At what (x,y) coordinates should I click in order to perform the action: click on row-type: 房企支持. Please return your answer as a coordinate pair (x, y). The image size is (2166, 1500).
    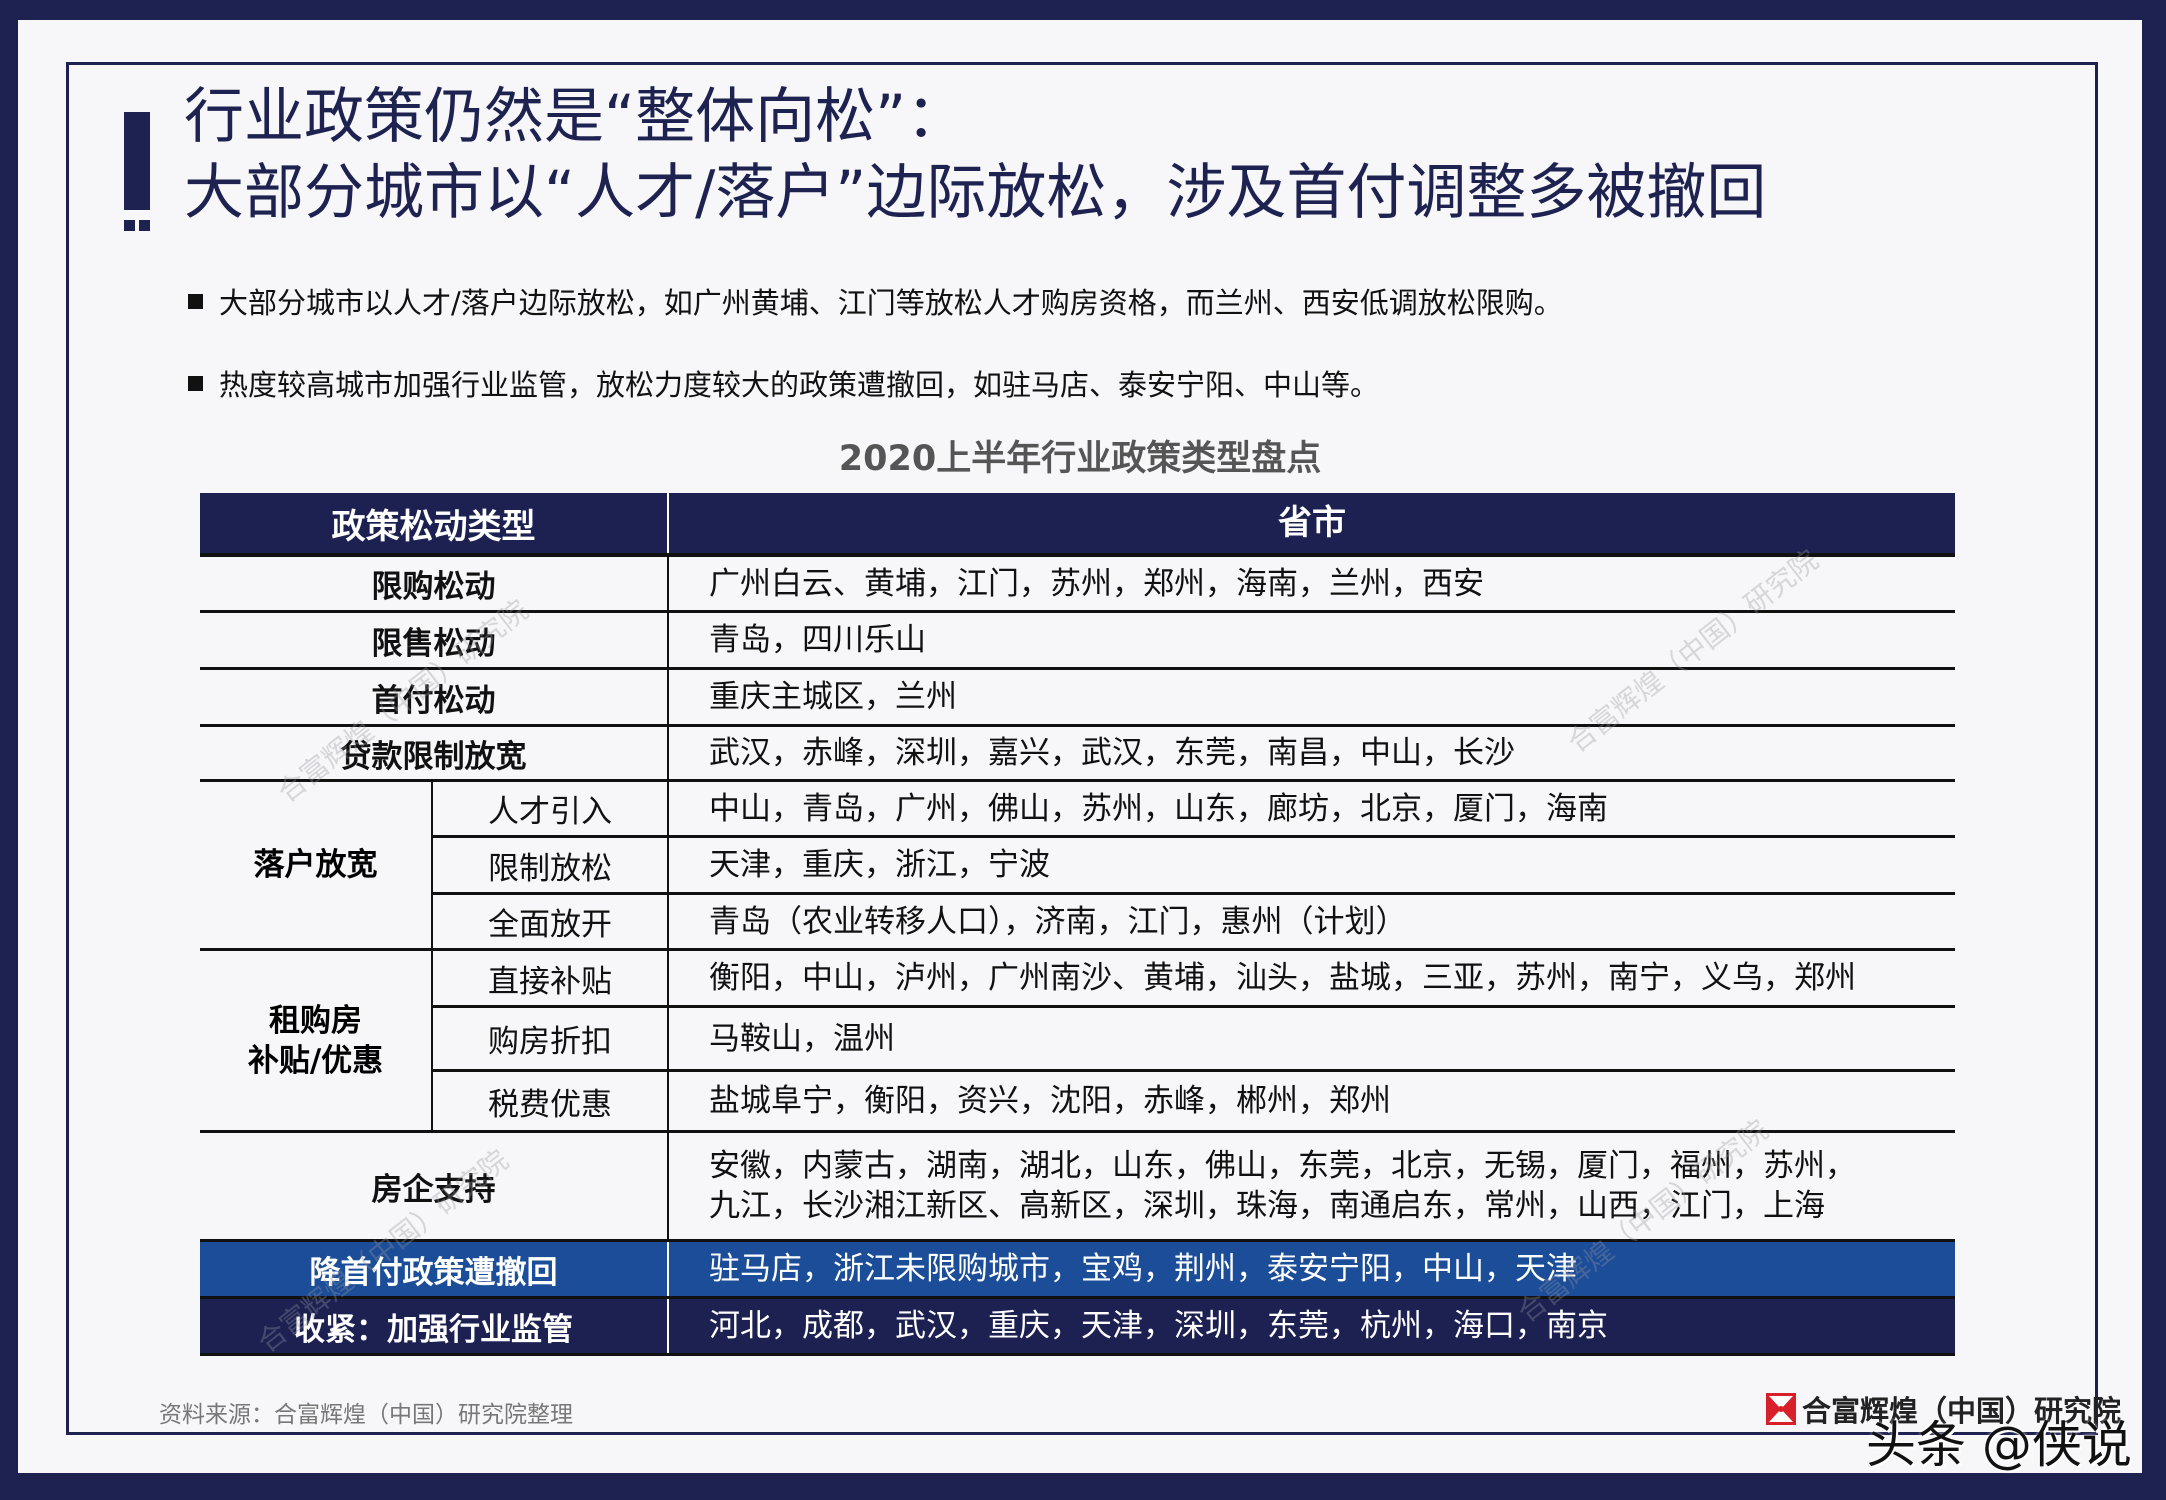
    Looking at the image, I should click on (434, 1186).